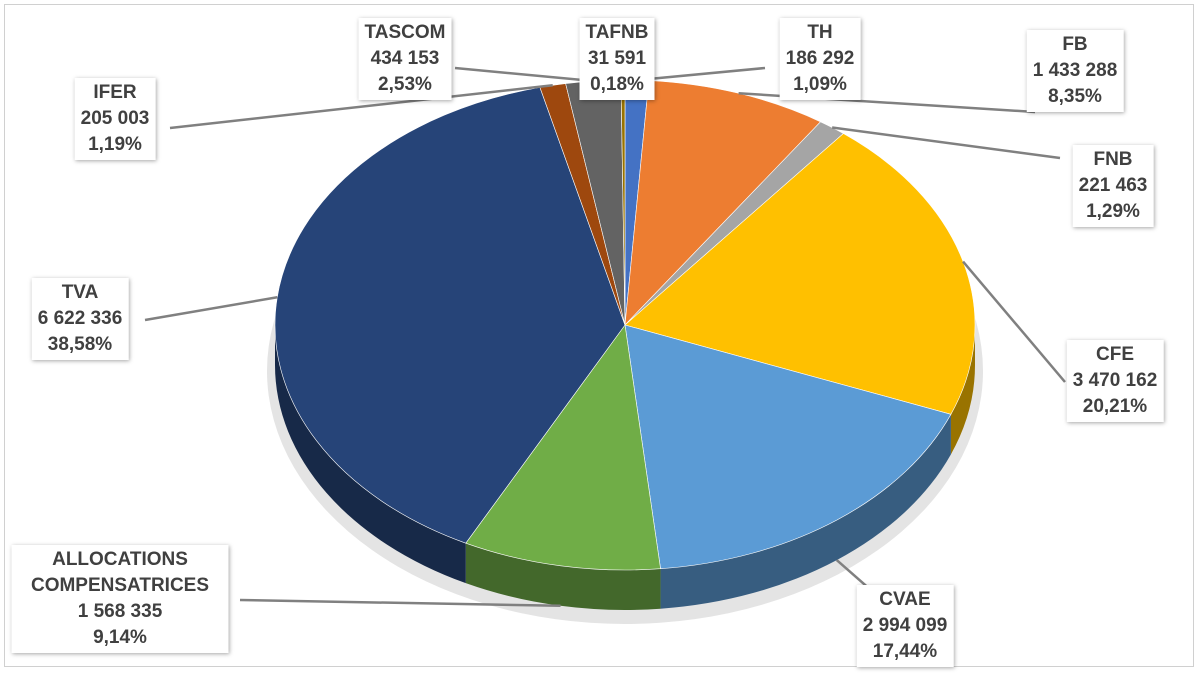 This screenshot has width=1200, height=673. Describe the element at coordinates (1075, 96) in the screenshot. I see `percent-label: 8,35%` at that location.